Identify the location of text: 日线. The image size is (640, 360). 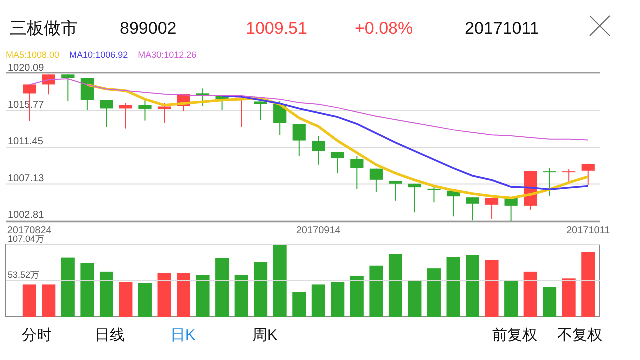
(110, 335).